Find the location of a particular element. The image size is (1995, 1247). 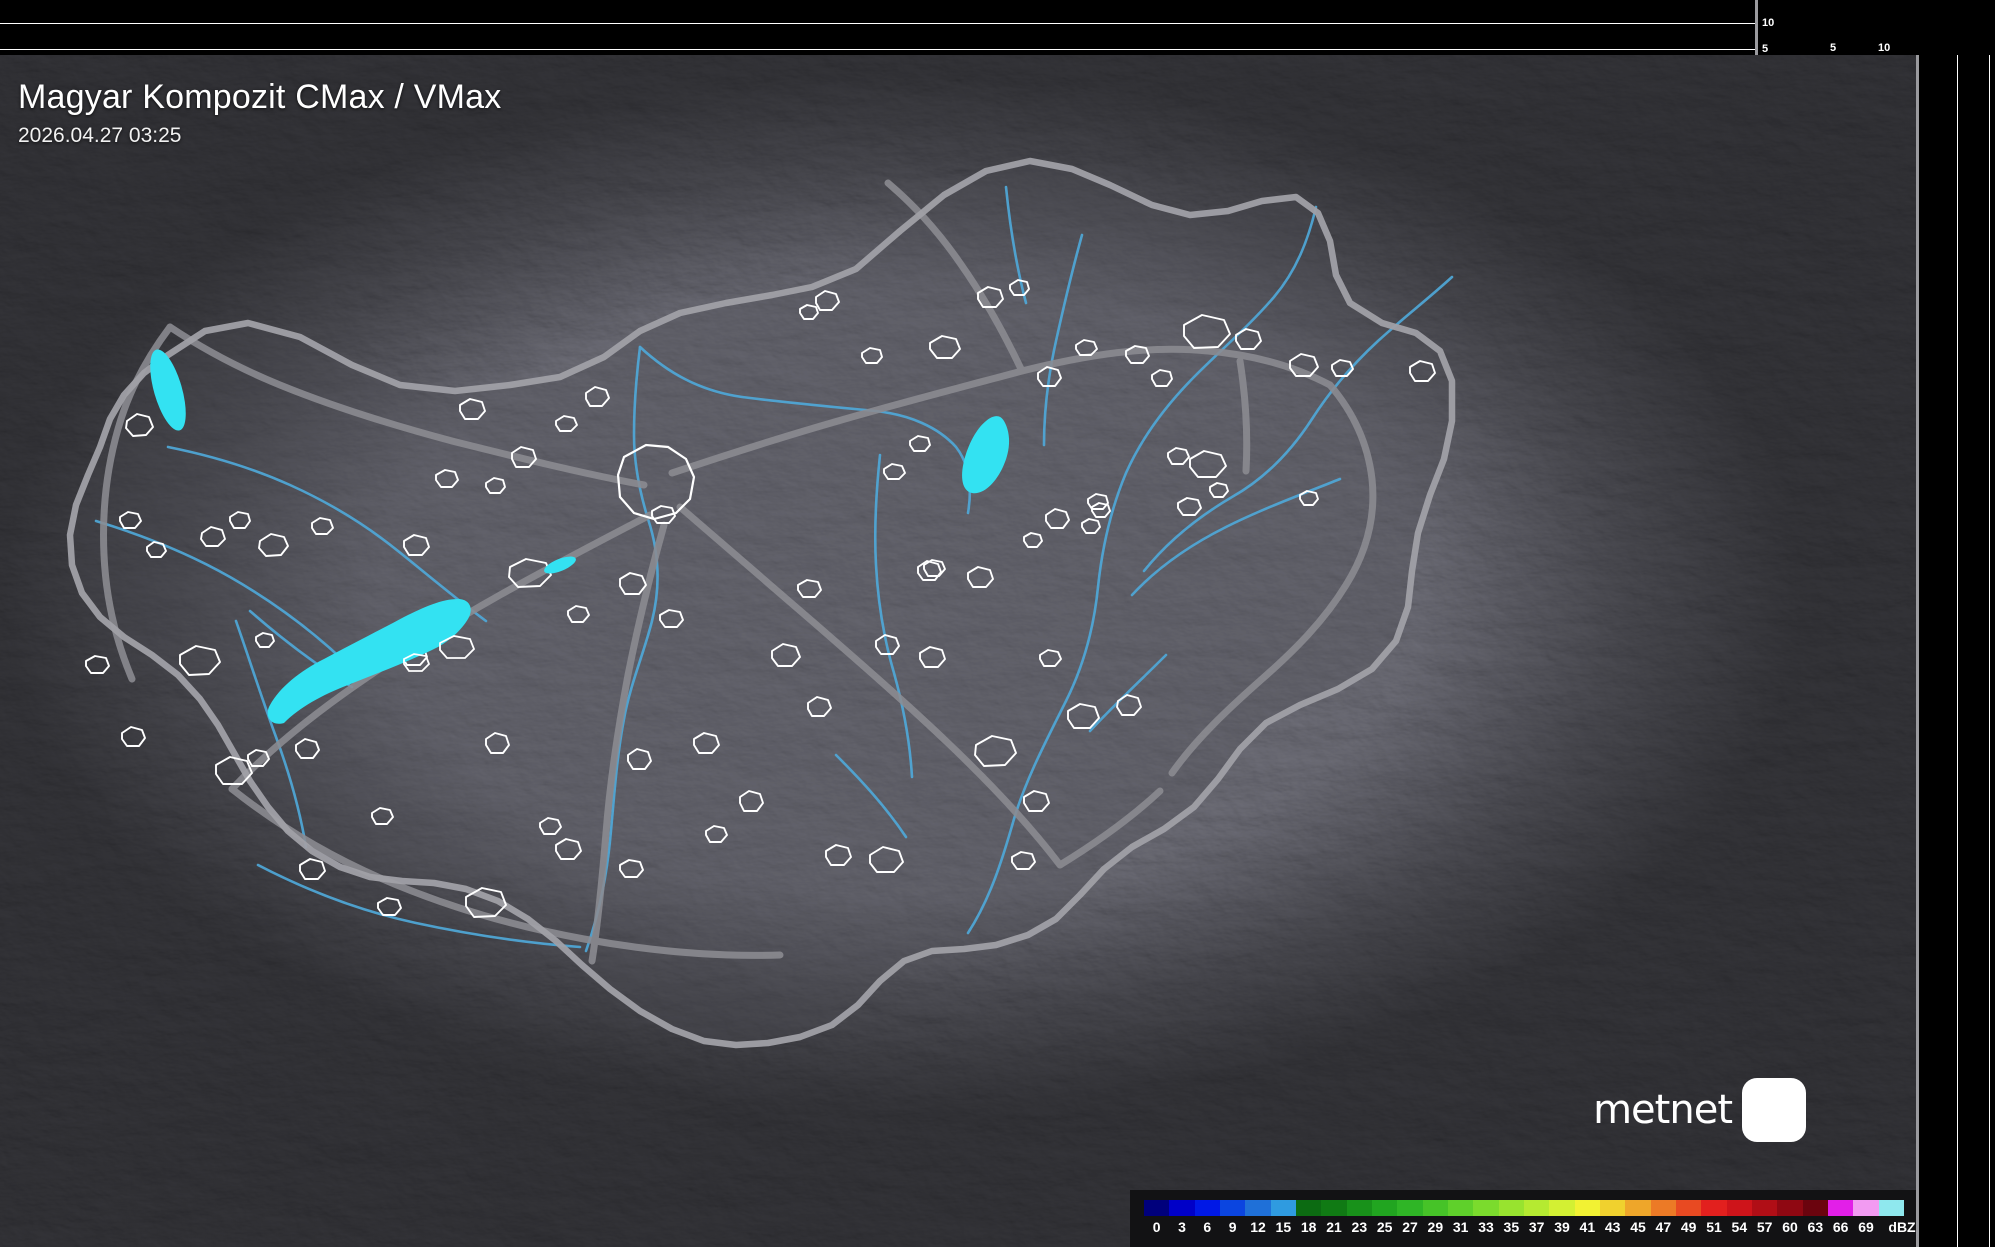

dbz-tick-66: 66 is located at coordinates (1840, 1227).